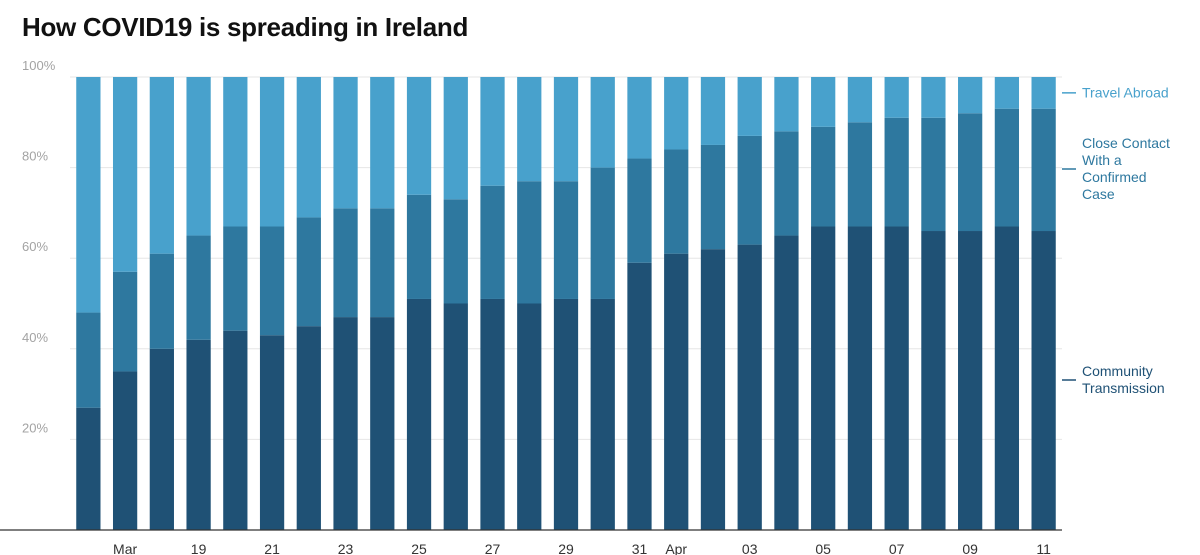 Image resolution: width=1200 pixels, height=555 pixels. I want to click on x-tick-label: Apr, so click(676, 548).